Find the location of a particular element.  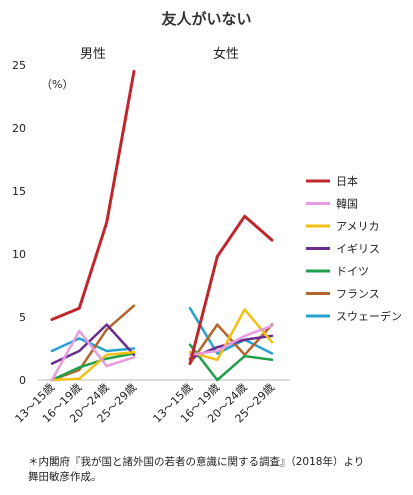

legend-label: ドイツ is located at coordinates (352, 271).